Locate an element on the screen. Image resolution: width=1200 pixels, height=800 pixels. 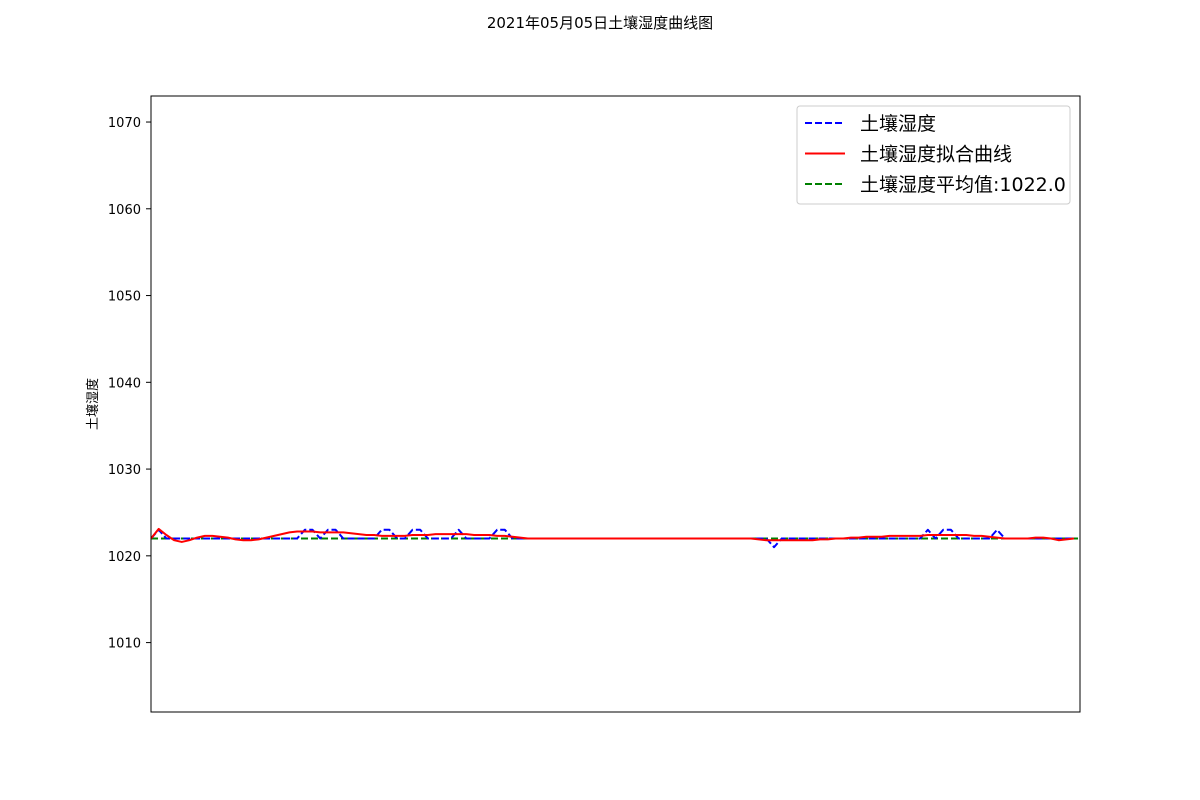
y-tick-label: 1070 is located at coordinates (124, 123).